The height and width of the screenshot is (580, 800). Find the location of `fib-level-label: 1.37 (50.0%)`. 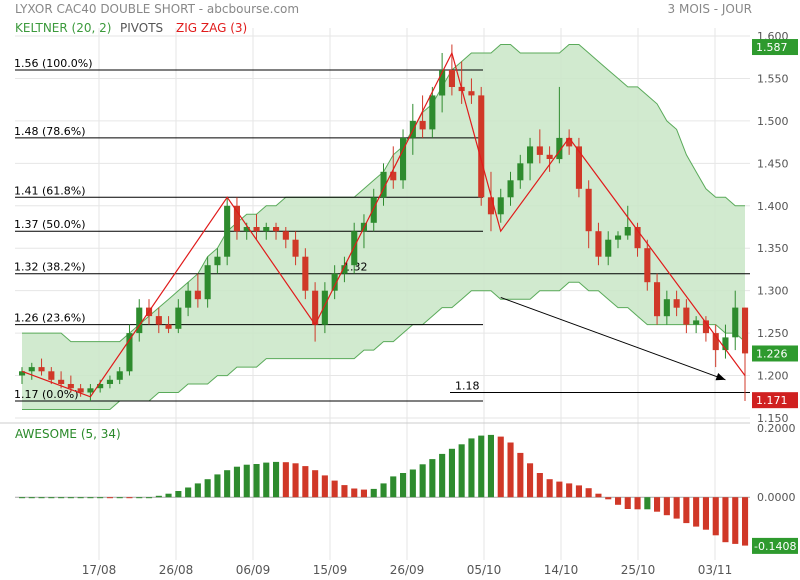

fib-level-label: 1.37 (50.0%) is located at coordinates (50, 224).